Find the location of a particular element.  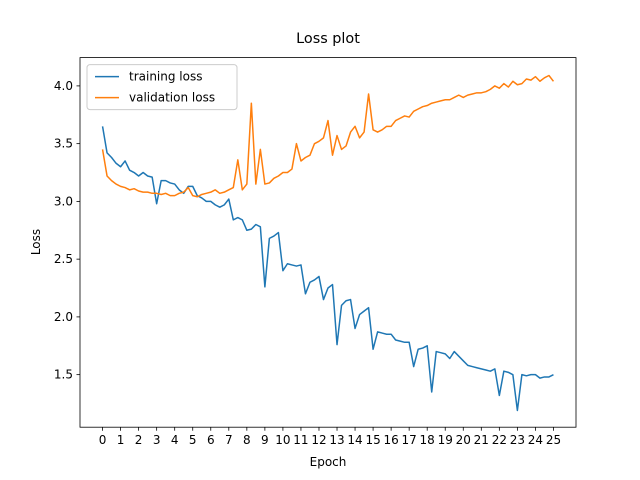

x-tick-label: 25 is located at coordinates (553, 440).